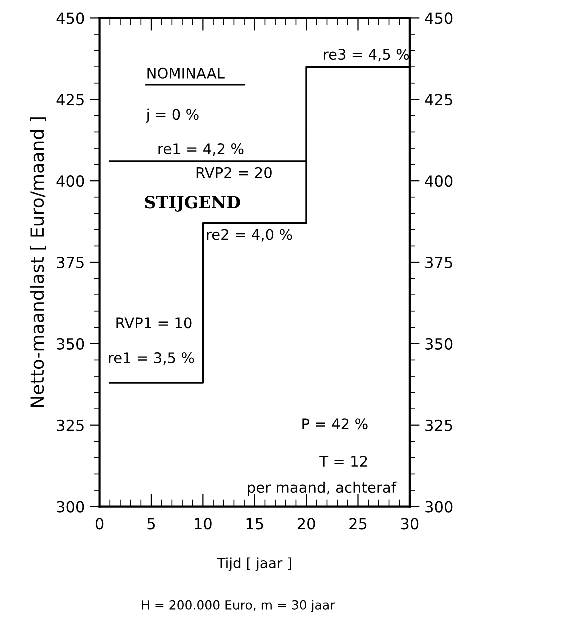 Image resolution: width=567 pixels, height=628 pixels. What do you see at coordinates (439, 426) in the screenshot?
I see `y2-tick-label: 325` at bounding box center [439, 426].